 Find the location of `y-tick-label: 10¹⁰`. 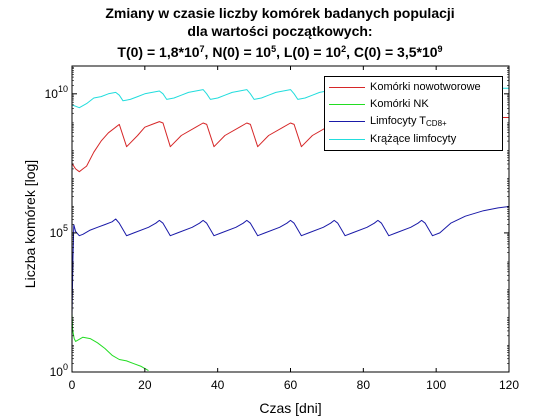

y-tick-label: 10¹⁰ is located at coordinates (56, 92).